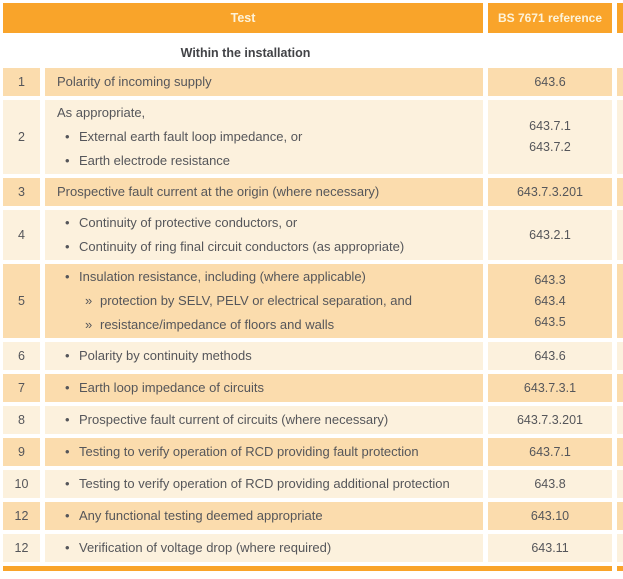 Image resolution: width=623 pixels, height=579 pixels. Describe the element at coordinates (550, 321) in the screenshot. I see `reference-value: 643.5` at that location.